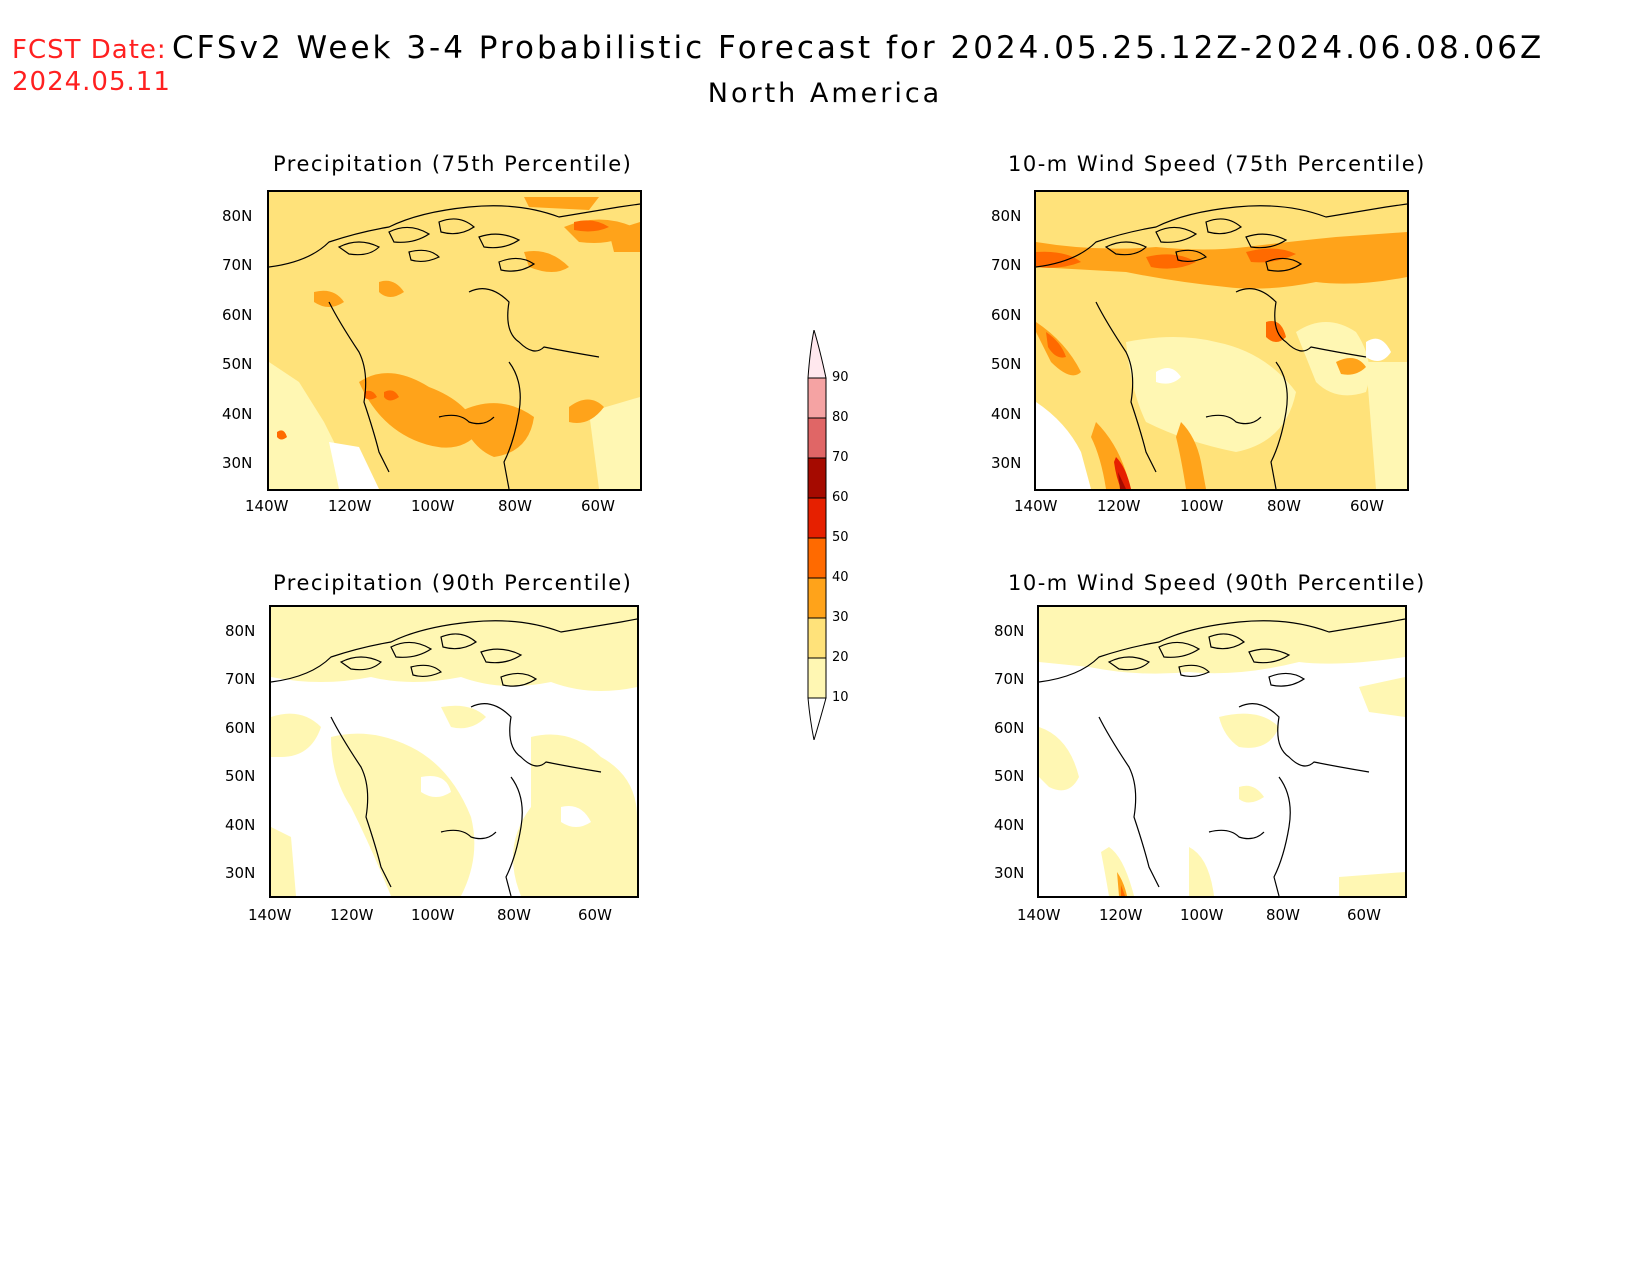 Image resolution: width=1650 pixels, height=1275 pixels. I want to click on legend-label-20: 20, so click(840, 657).